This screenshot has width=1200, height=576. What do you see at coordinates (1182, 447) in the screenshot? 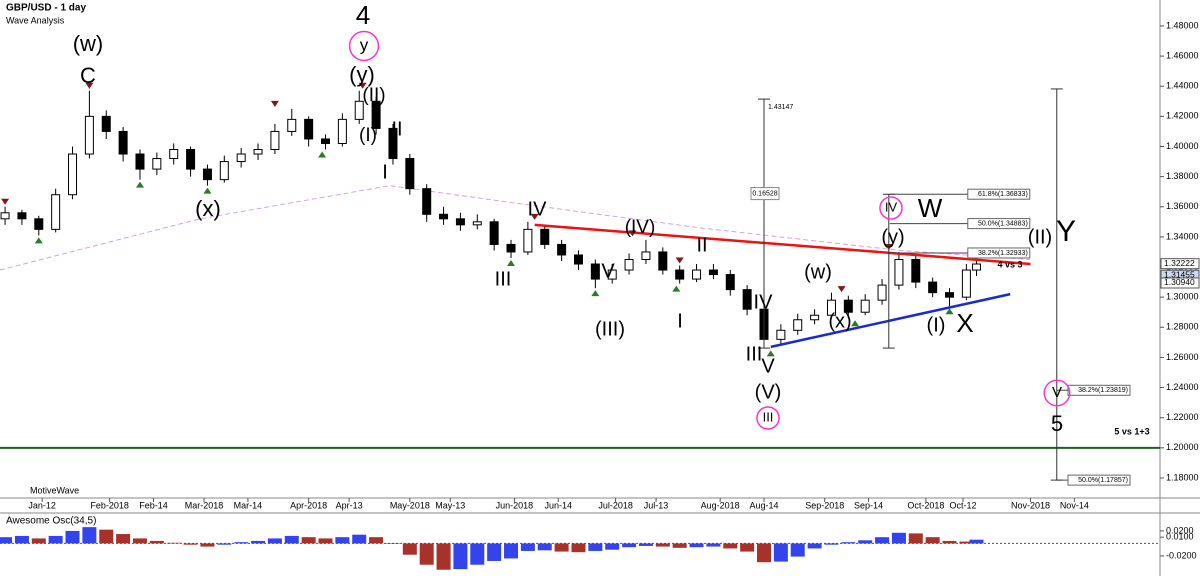
I see `y-tick-label: 1.20000` at bounding box center [1182, 447].